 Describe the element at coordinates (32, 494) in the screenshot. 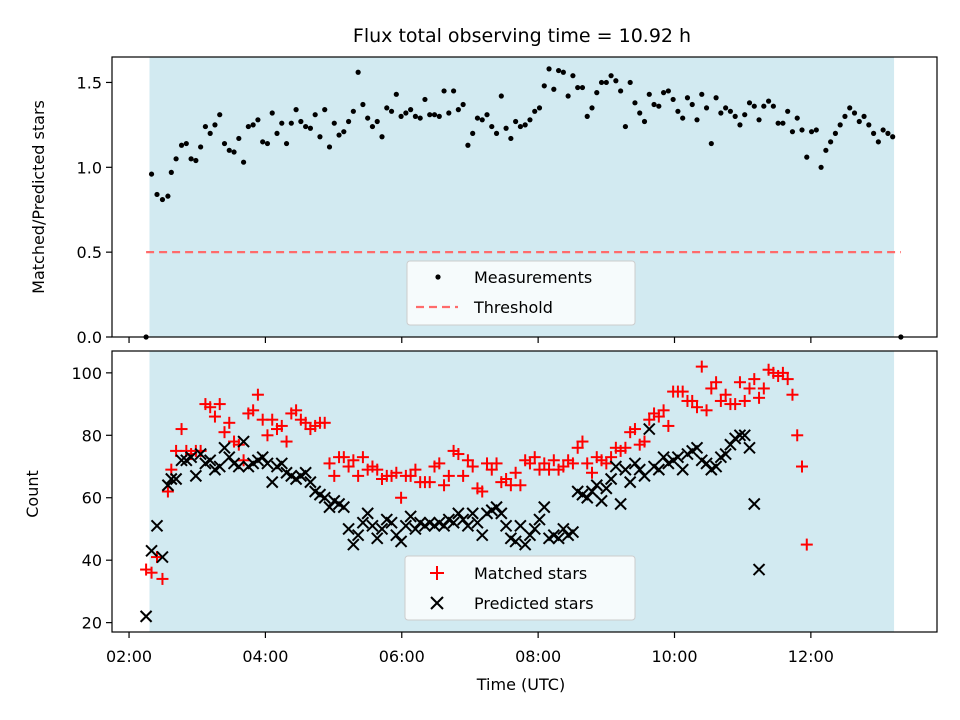

I see `bottom-y-label: Count` at that location.